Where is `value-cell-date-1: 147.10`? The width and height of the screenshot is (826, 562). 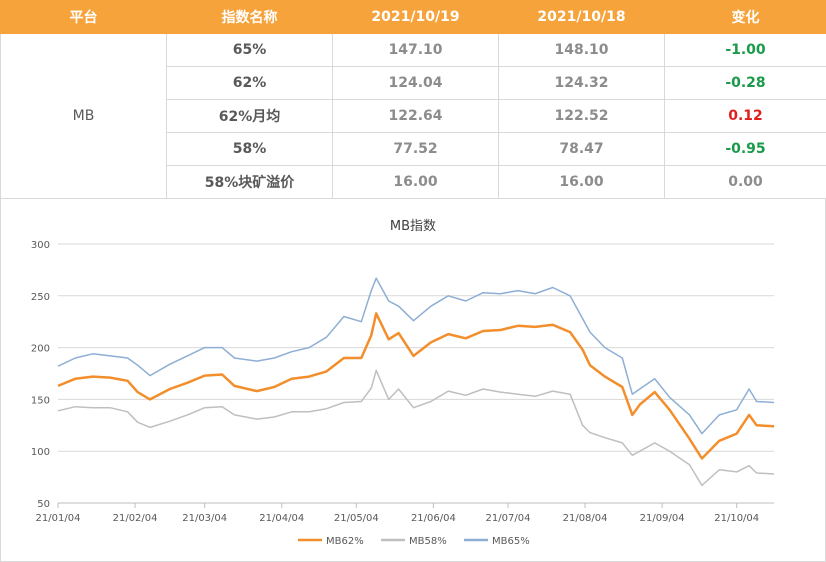
value-cell-date-1: 147.10 is located at coordinates (415, 50).